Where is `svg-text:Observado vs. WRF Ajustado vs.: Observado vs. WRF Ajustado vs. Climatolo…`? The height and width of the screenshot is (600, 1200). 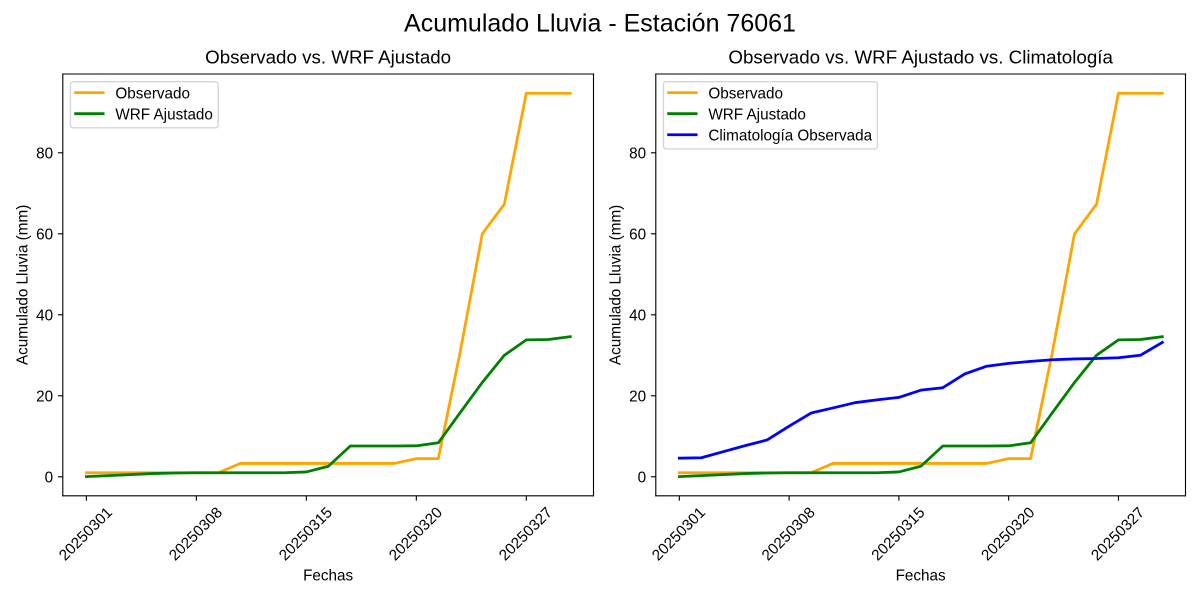
svg-text:Observado vs. WRF Ajustado vs.: Observado vs. WRF Ajustado vs. Climatolo… is located at coordinates (920, 56).